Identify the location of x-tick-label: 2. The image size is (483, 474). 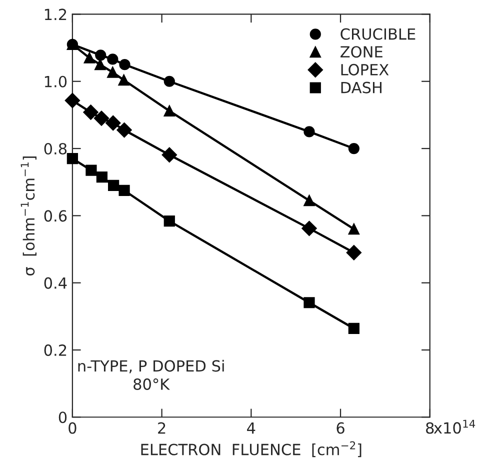
(162, 428).